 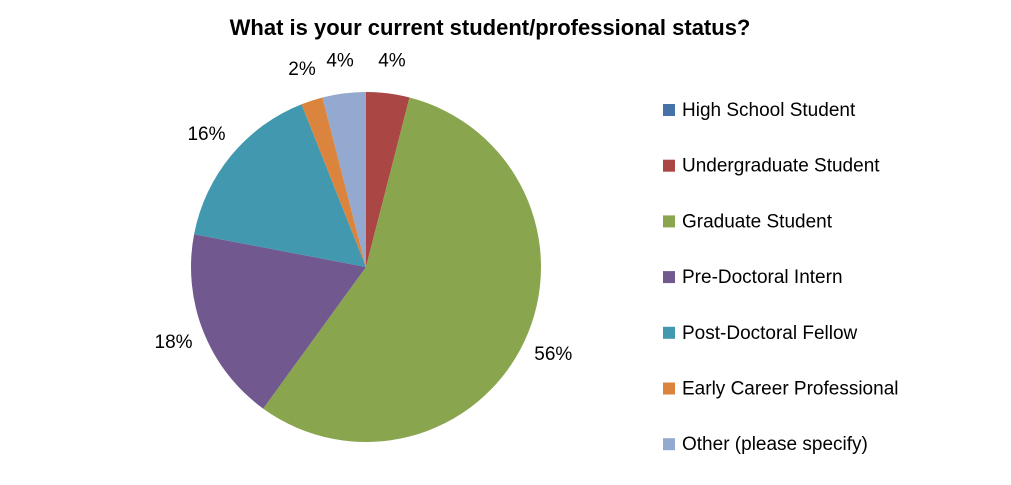 I want to click on legend-label: Undergraduate Student, so click(x=781, y=166).